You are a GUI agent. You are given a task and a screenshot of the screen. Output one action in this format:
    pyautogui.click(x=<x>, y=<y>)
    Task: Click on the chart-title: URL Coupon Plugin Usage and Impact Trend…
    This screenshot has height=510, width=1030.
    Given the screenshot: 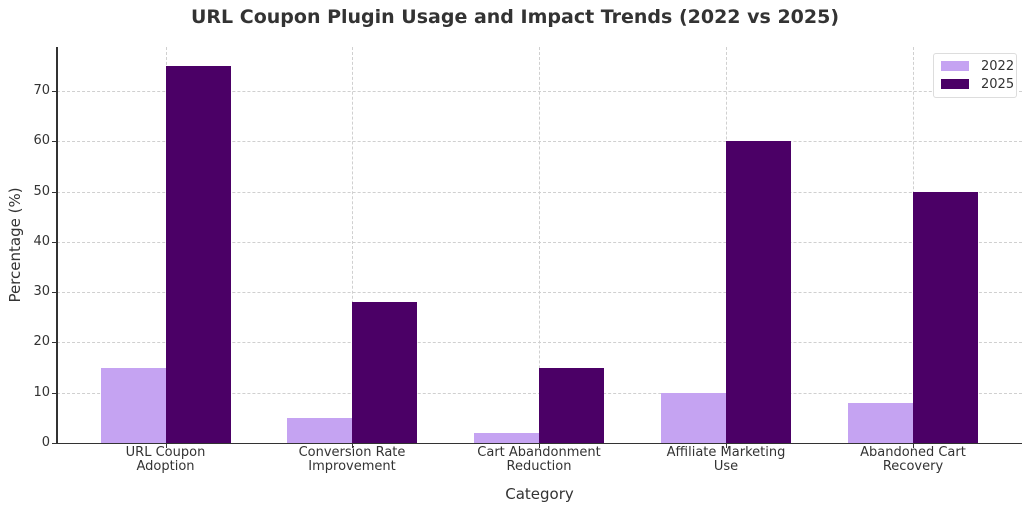 What is the action you would take?
    pyautogui.click(x=515, y=17)
    